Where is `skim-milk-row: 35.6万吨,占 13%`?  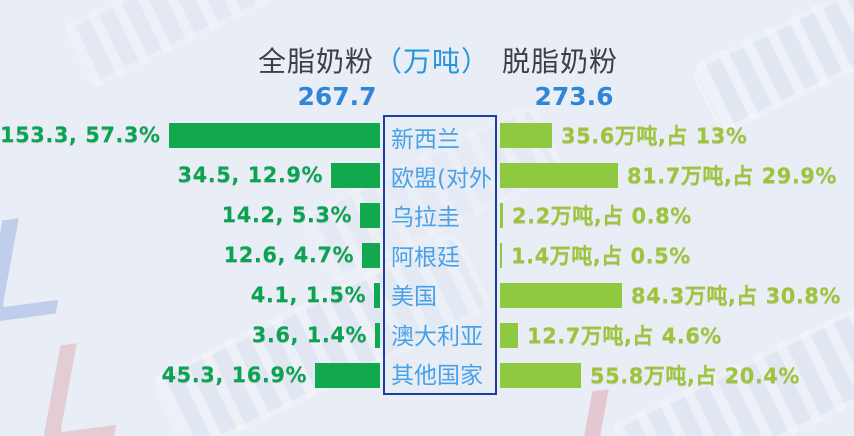 skim-milk-row: 35.6万吨,占 13% is located at coordinates (677, 135).